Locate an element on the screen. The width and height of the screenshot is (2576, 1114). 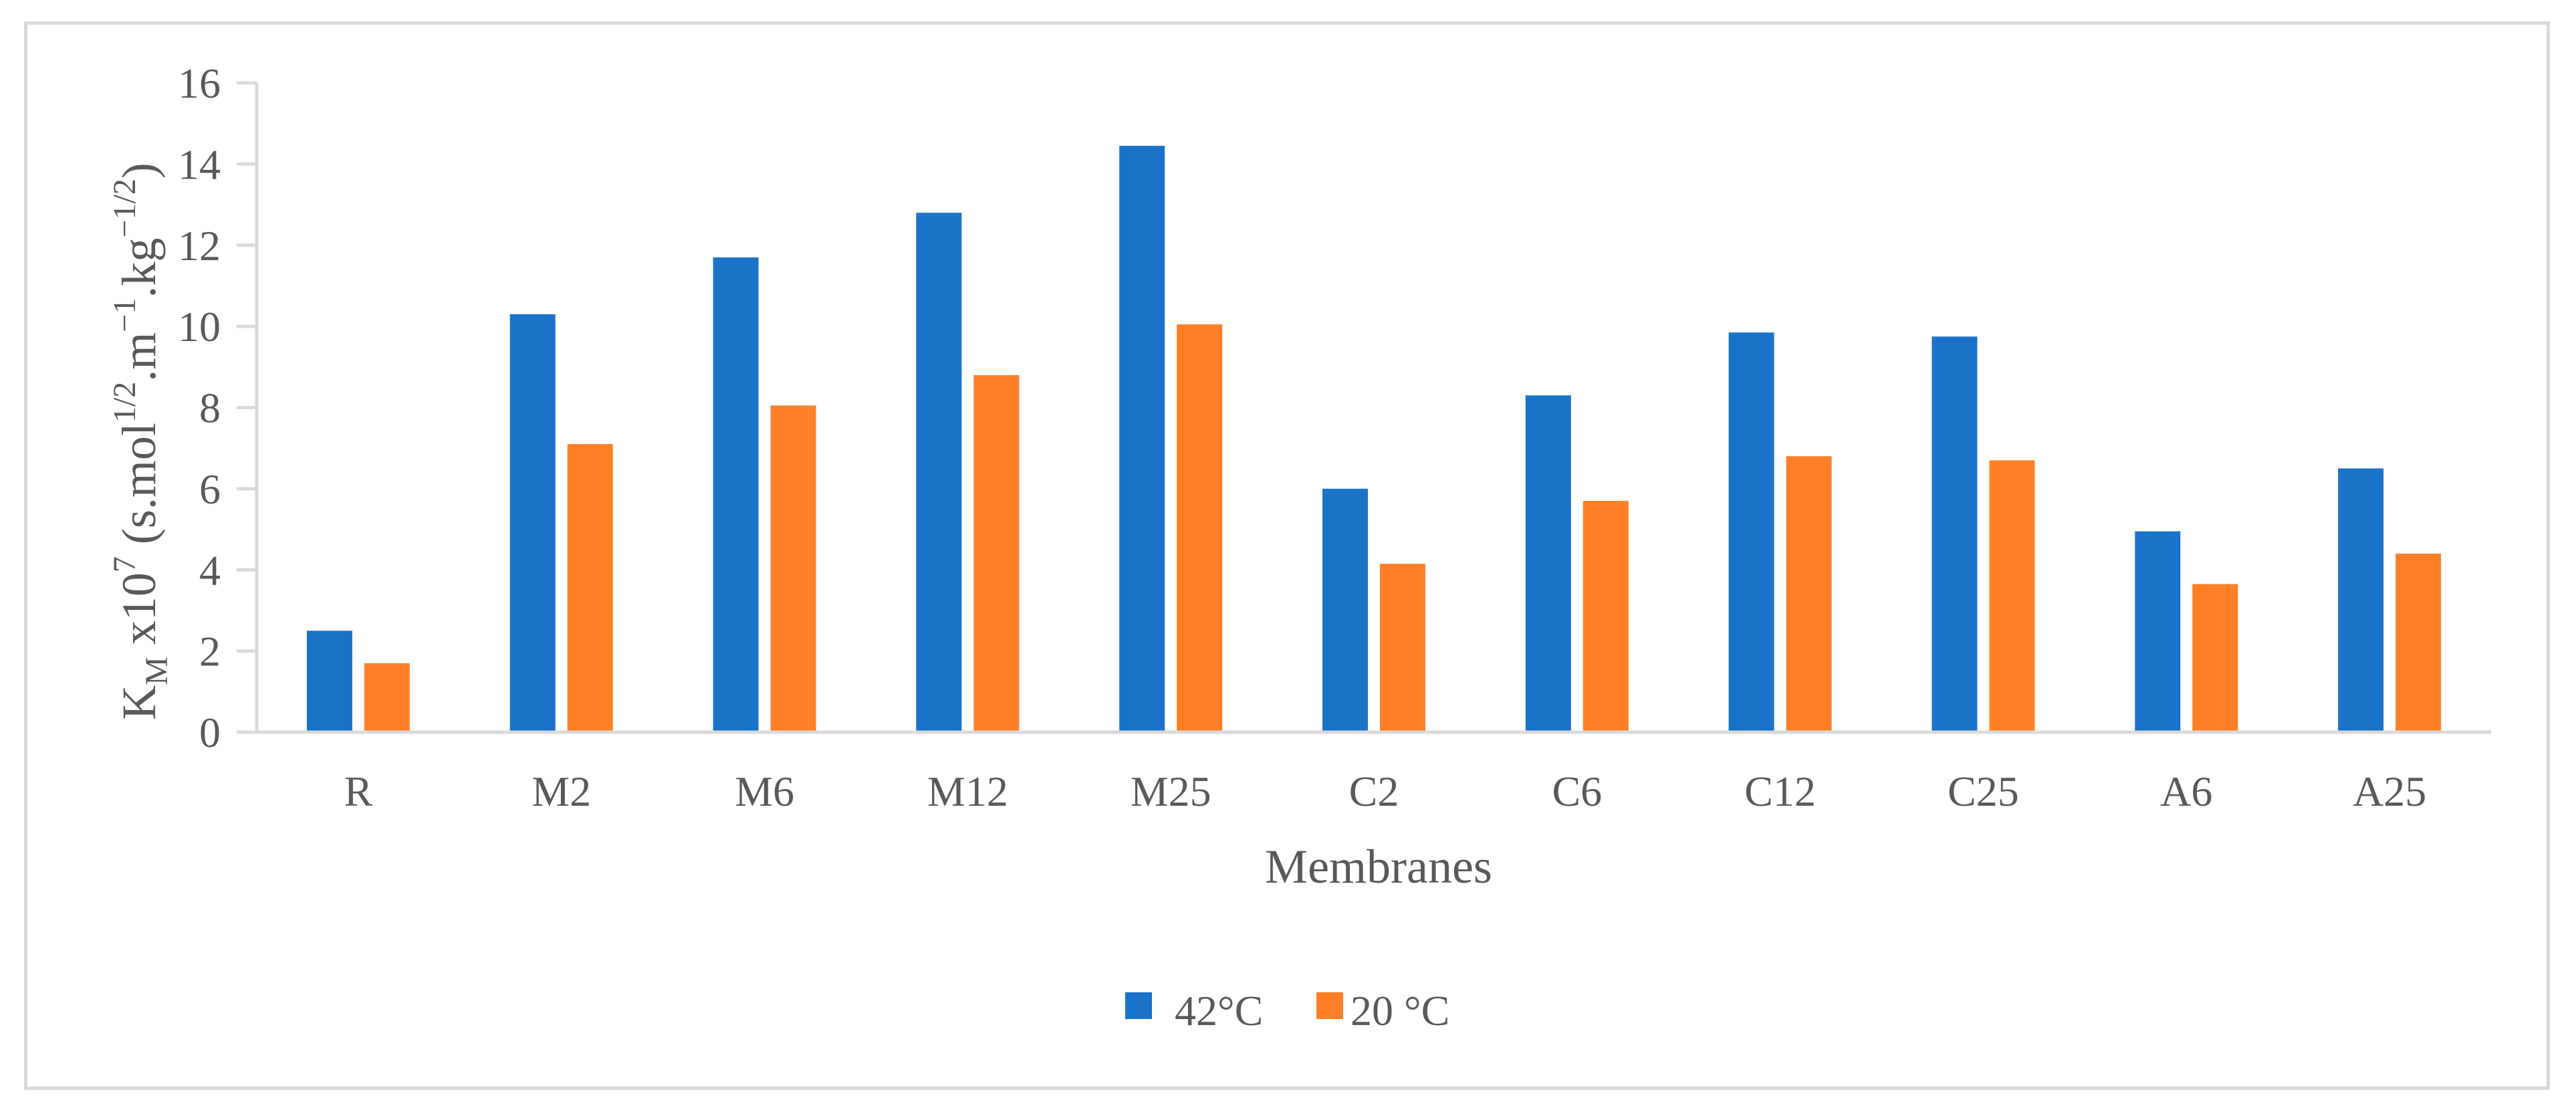
y-tick-label: 14 is located at coordinates (199, 164).